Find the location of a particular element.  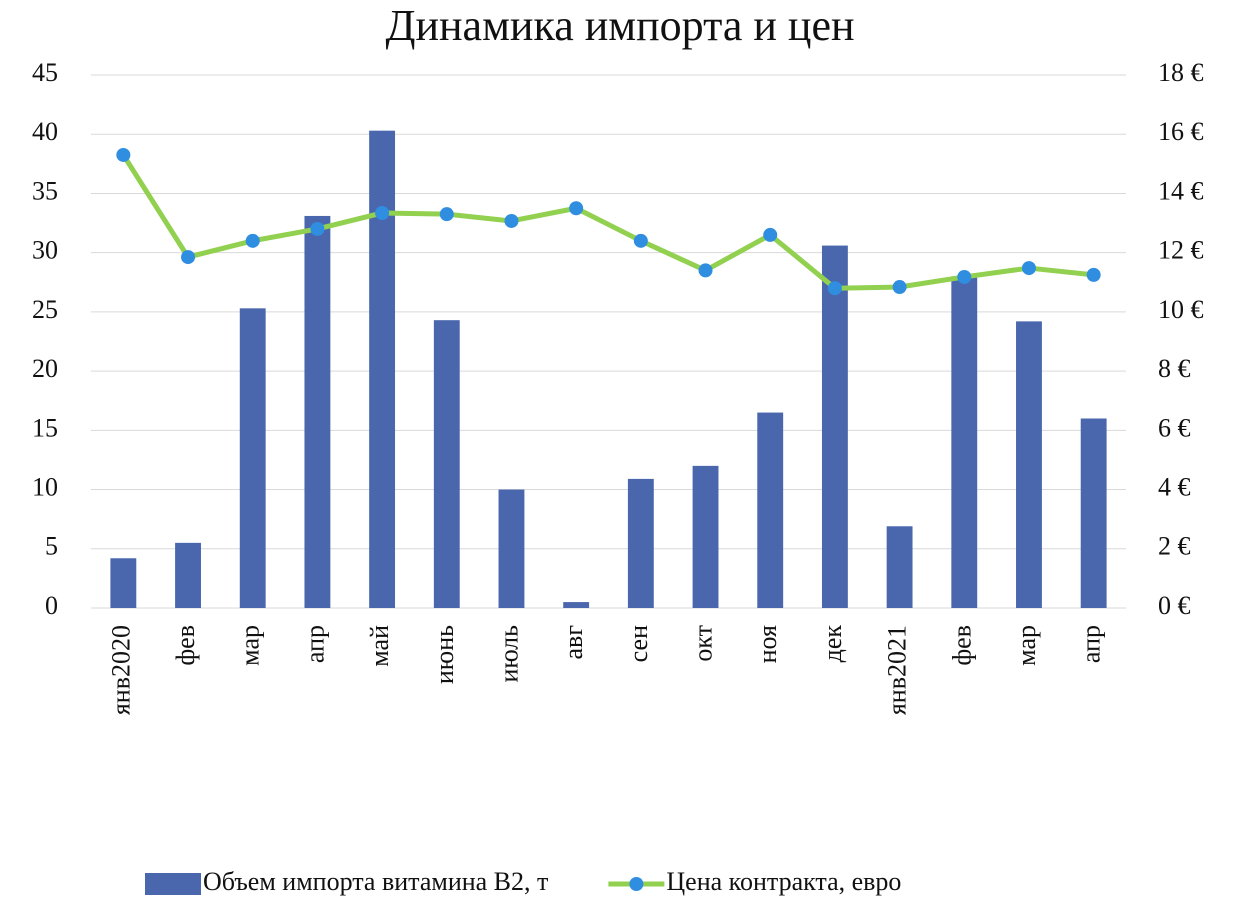

legend-label: Цена контракта, евро is located at coordinates (783, 881).